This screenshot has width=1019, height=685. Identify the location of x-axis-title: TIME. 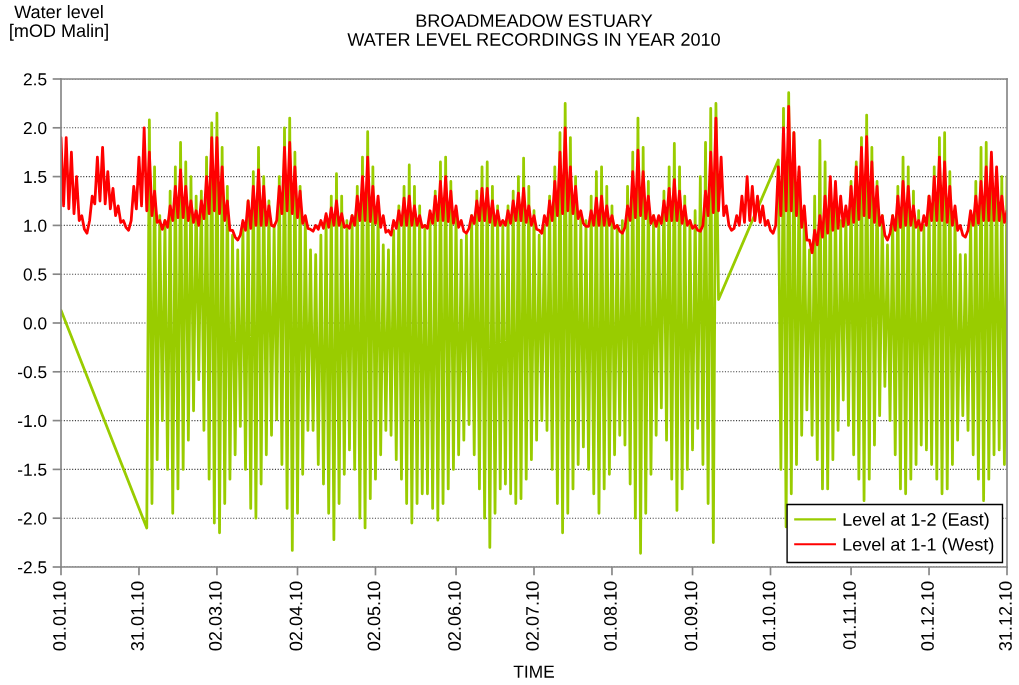
(533, 671).